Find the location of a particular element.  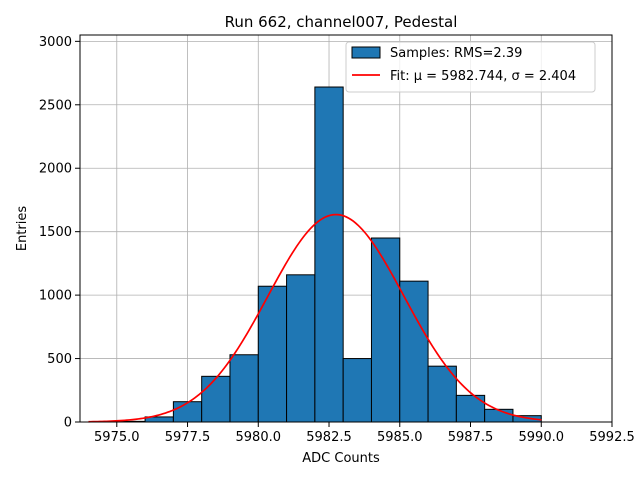

x-tick-label: 5975.0 is located at coordinates (117, 437).